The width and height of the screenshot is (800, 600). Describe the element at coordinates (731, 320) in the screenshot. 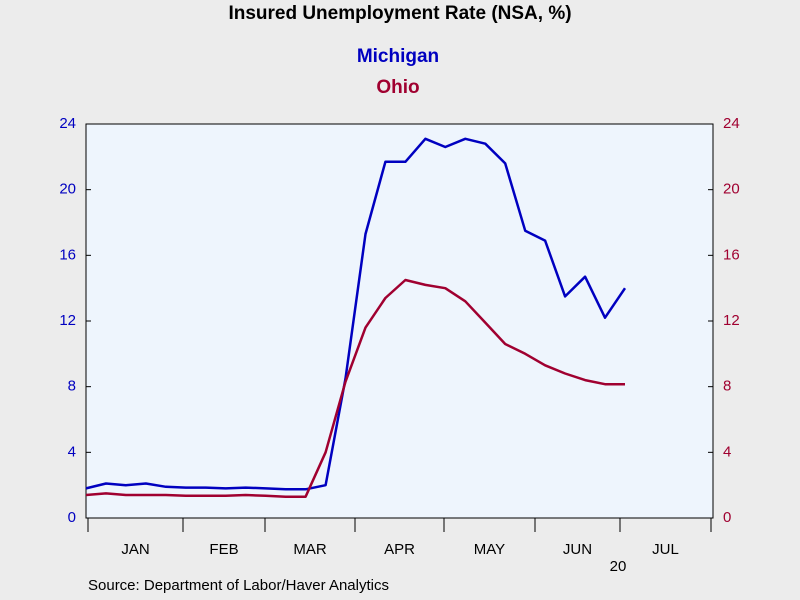

I see `y2-tick-label: 12` at that location.